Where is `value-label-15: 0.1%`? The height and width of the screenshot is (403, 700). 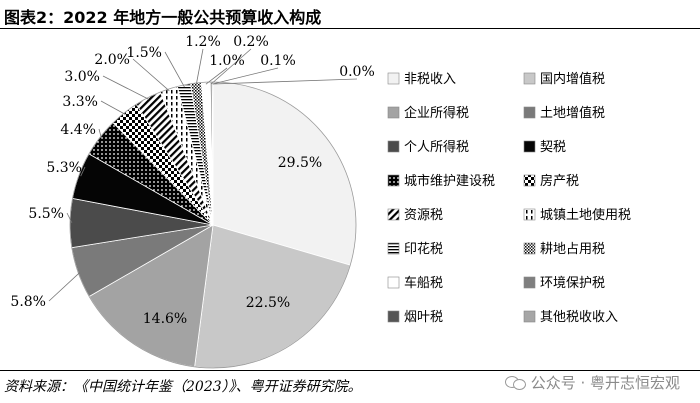 value-label-15: 0.1% is located at coordinates (278, 61).